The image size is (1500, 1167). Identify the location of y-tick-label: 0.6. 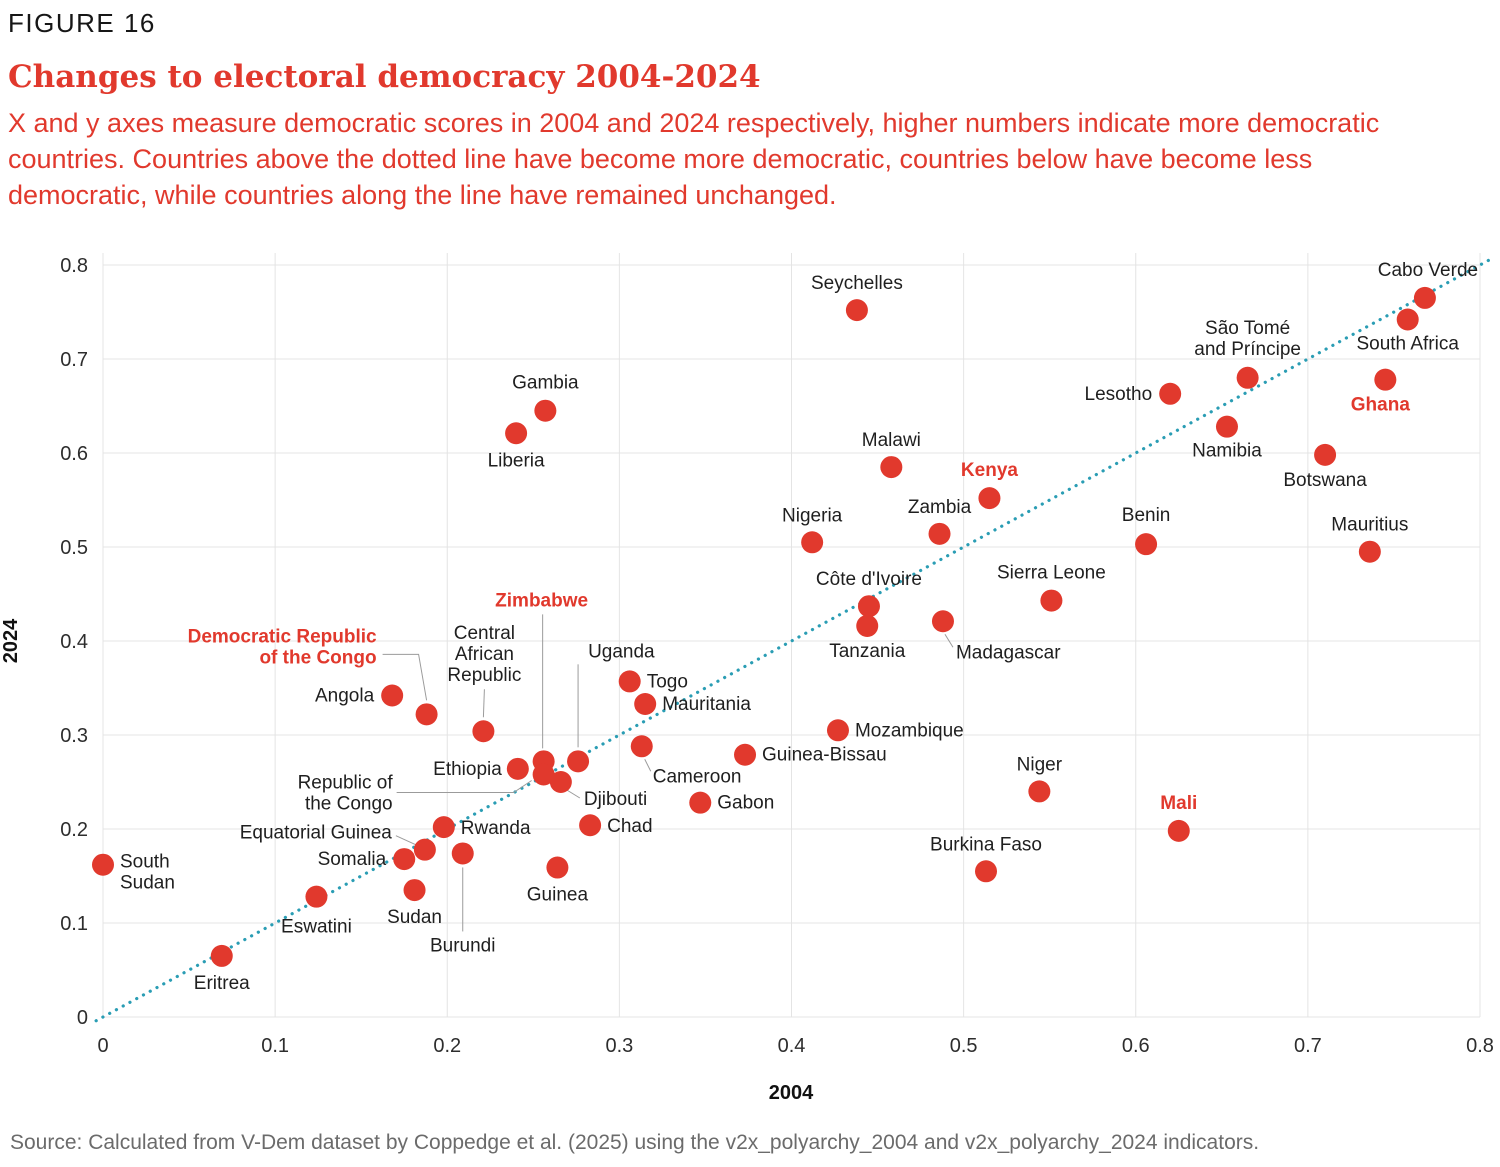
(74, 454).